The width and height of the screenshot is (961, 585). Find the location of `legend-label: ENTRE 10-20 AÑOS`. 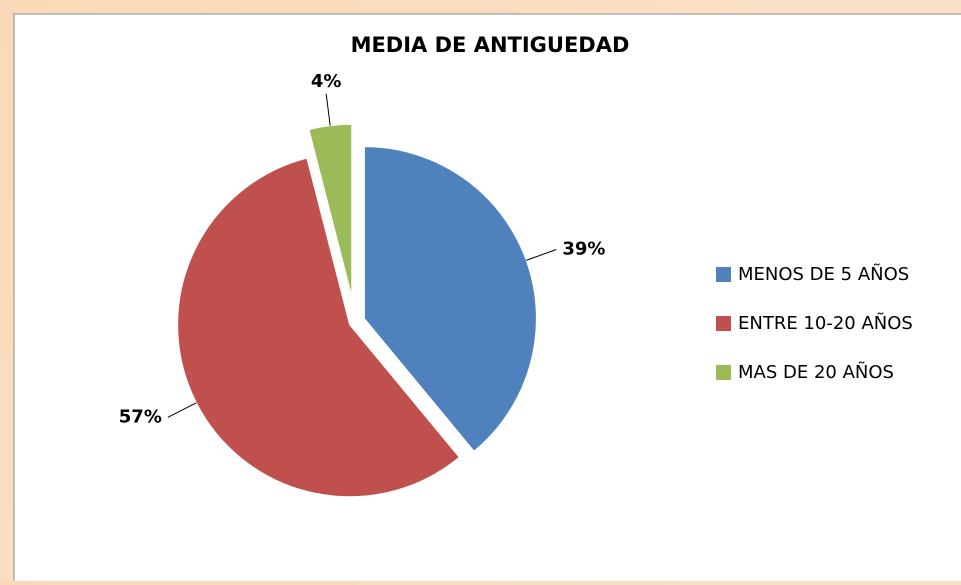

legend-label: ENTRE 10-20 AÑOS is located at coordinates (825, 323).